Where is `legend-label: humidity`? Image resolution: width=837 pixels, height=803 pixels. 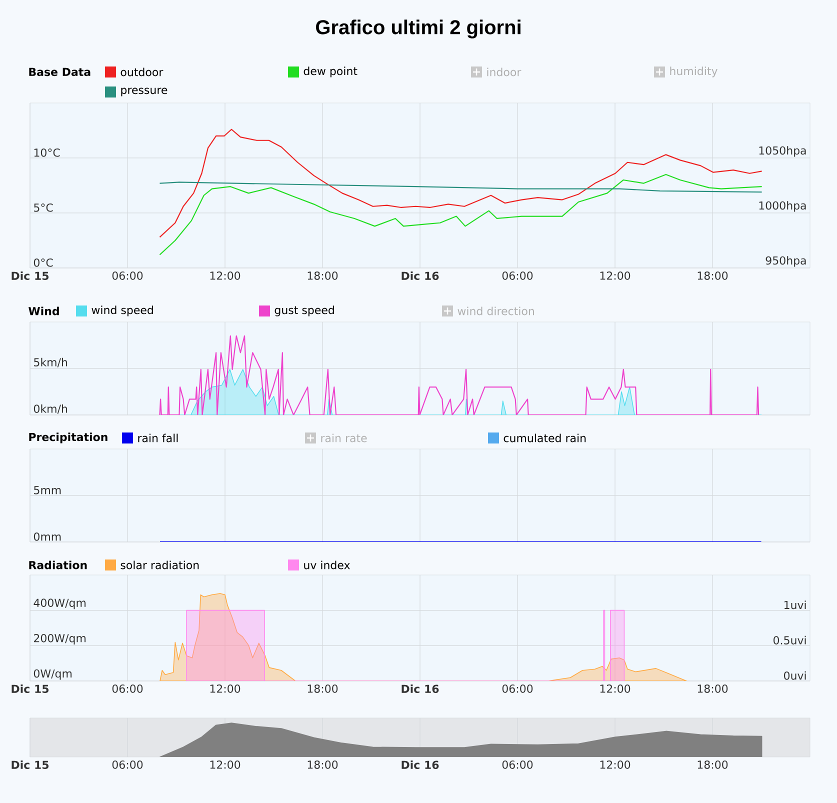 legend-label: humidity is located at coordinates (694, 72).